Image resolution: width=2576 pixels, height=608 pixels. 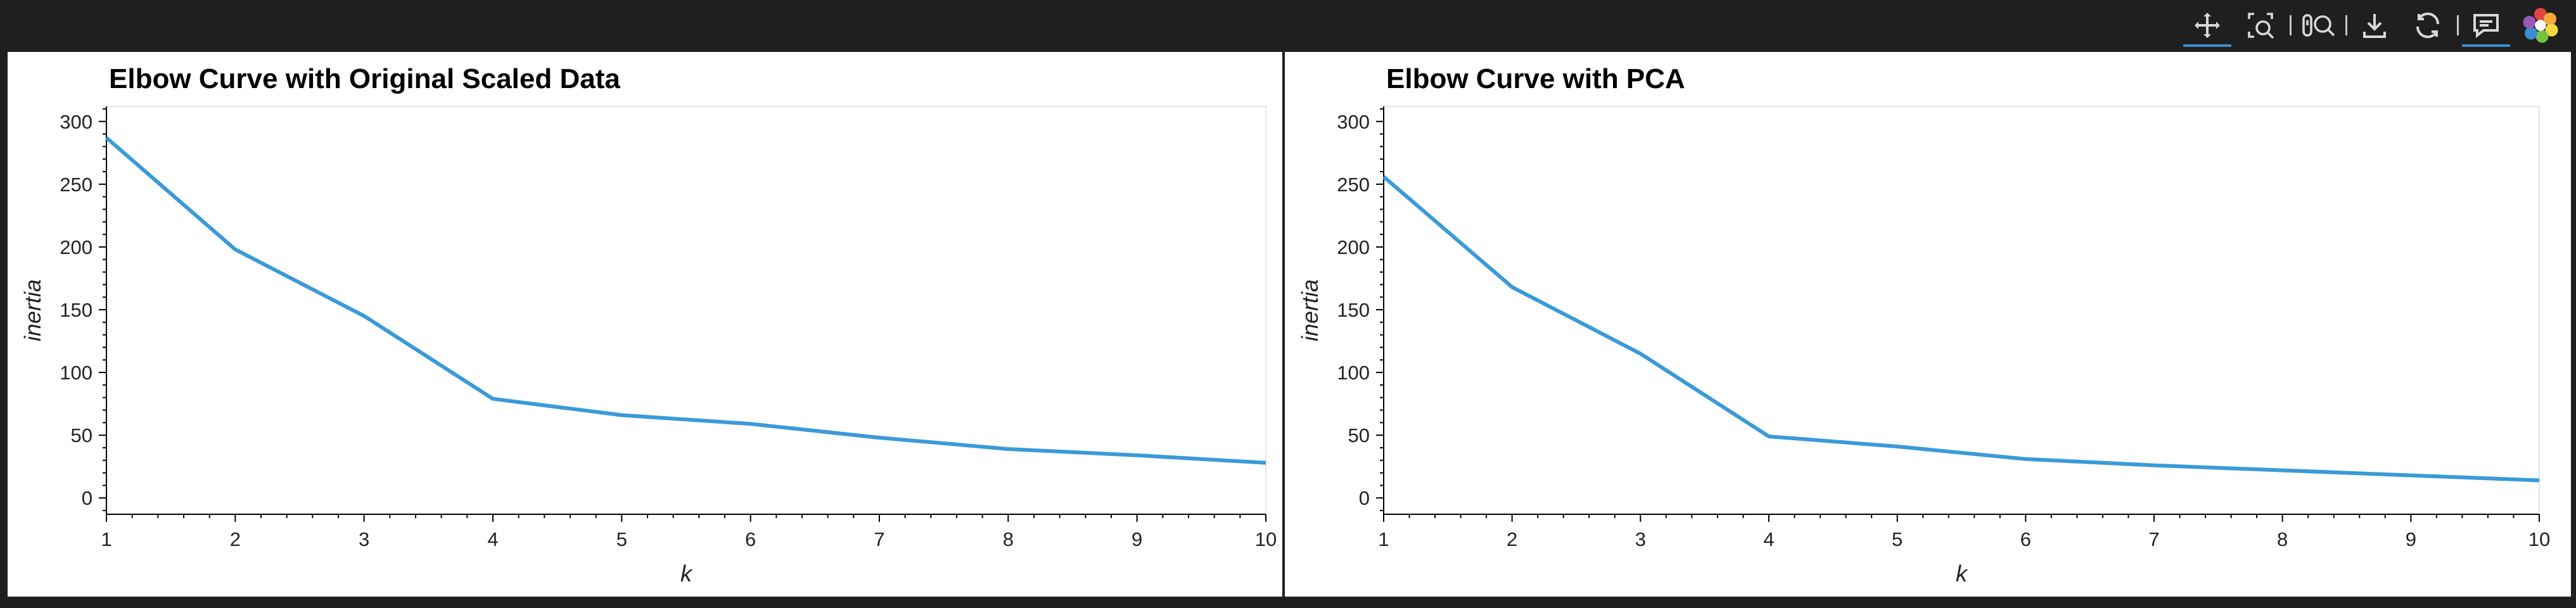 What do you see at coordinates (1536, 78) in the screenshot?
I see `chart-title: Elbow Curve with PCA` at bounding box center [1536, 78].